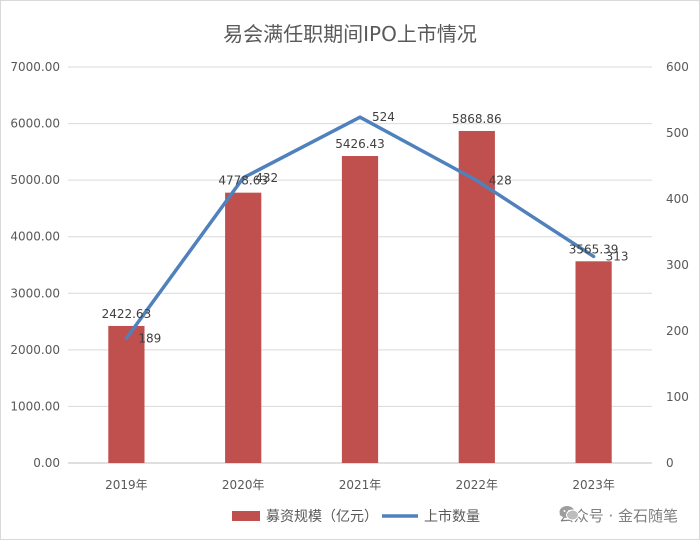  Describe the element at coordinates (35, 124) in the screenshot. I see `y-left-tick-label: 6000.00` at that location.